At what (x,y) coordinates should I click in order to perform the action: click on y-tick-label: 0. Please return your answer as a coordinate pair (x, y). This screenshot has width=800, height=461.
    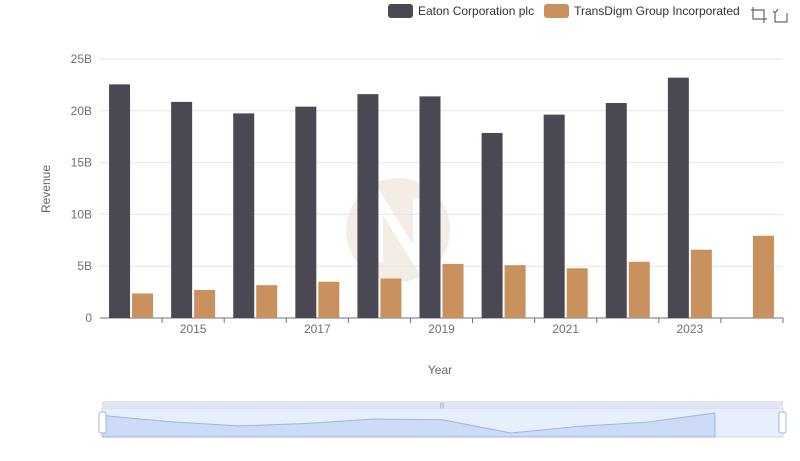
    Looking at the image, I should click on (88, 318).